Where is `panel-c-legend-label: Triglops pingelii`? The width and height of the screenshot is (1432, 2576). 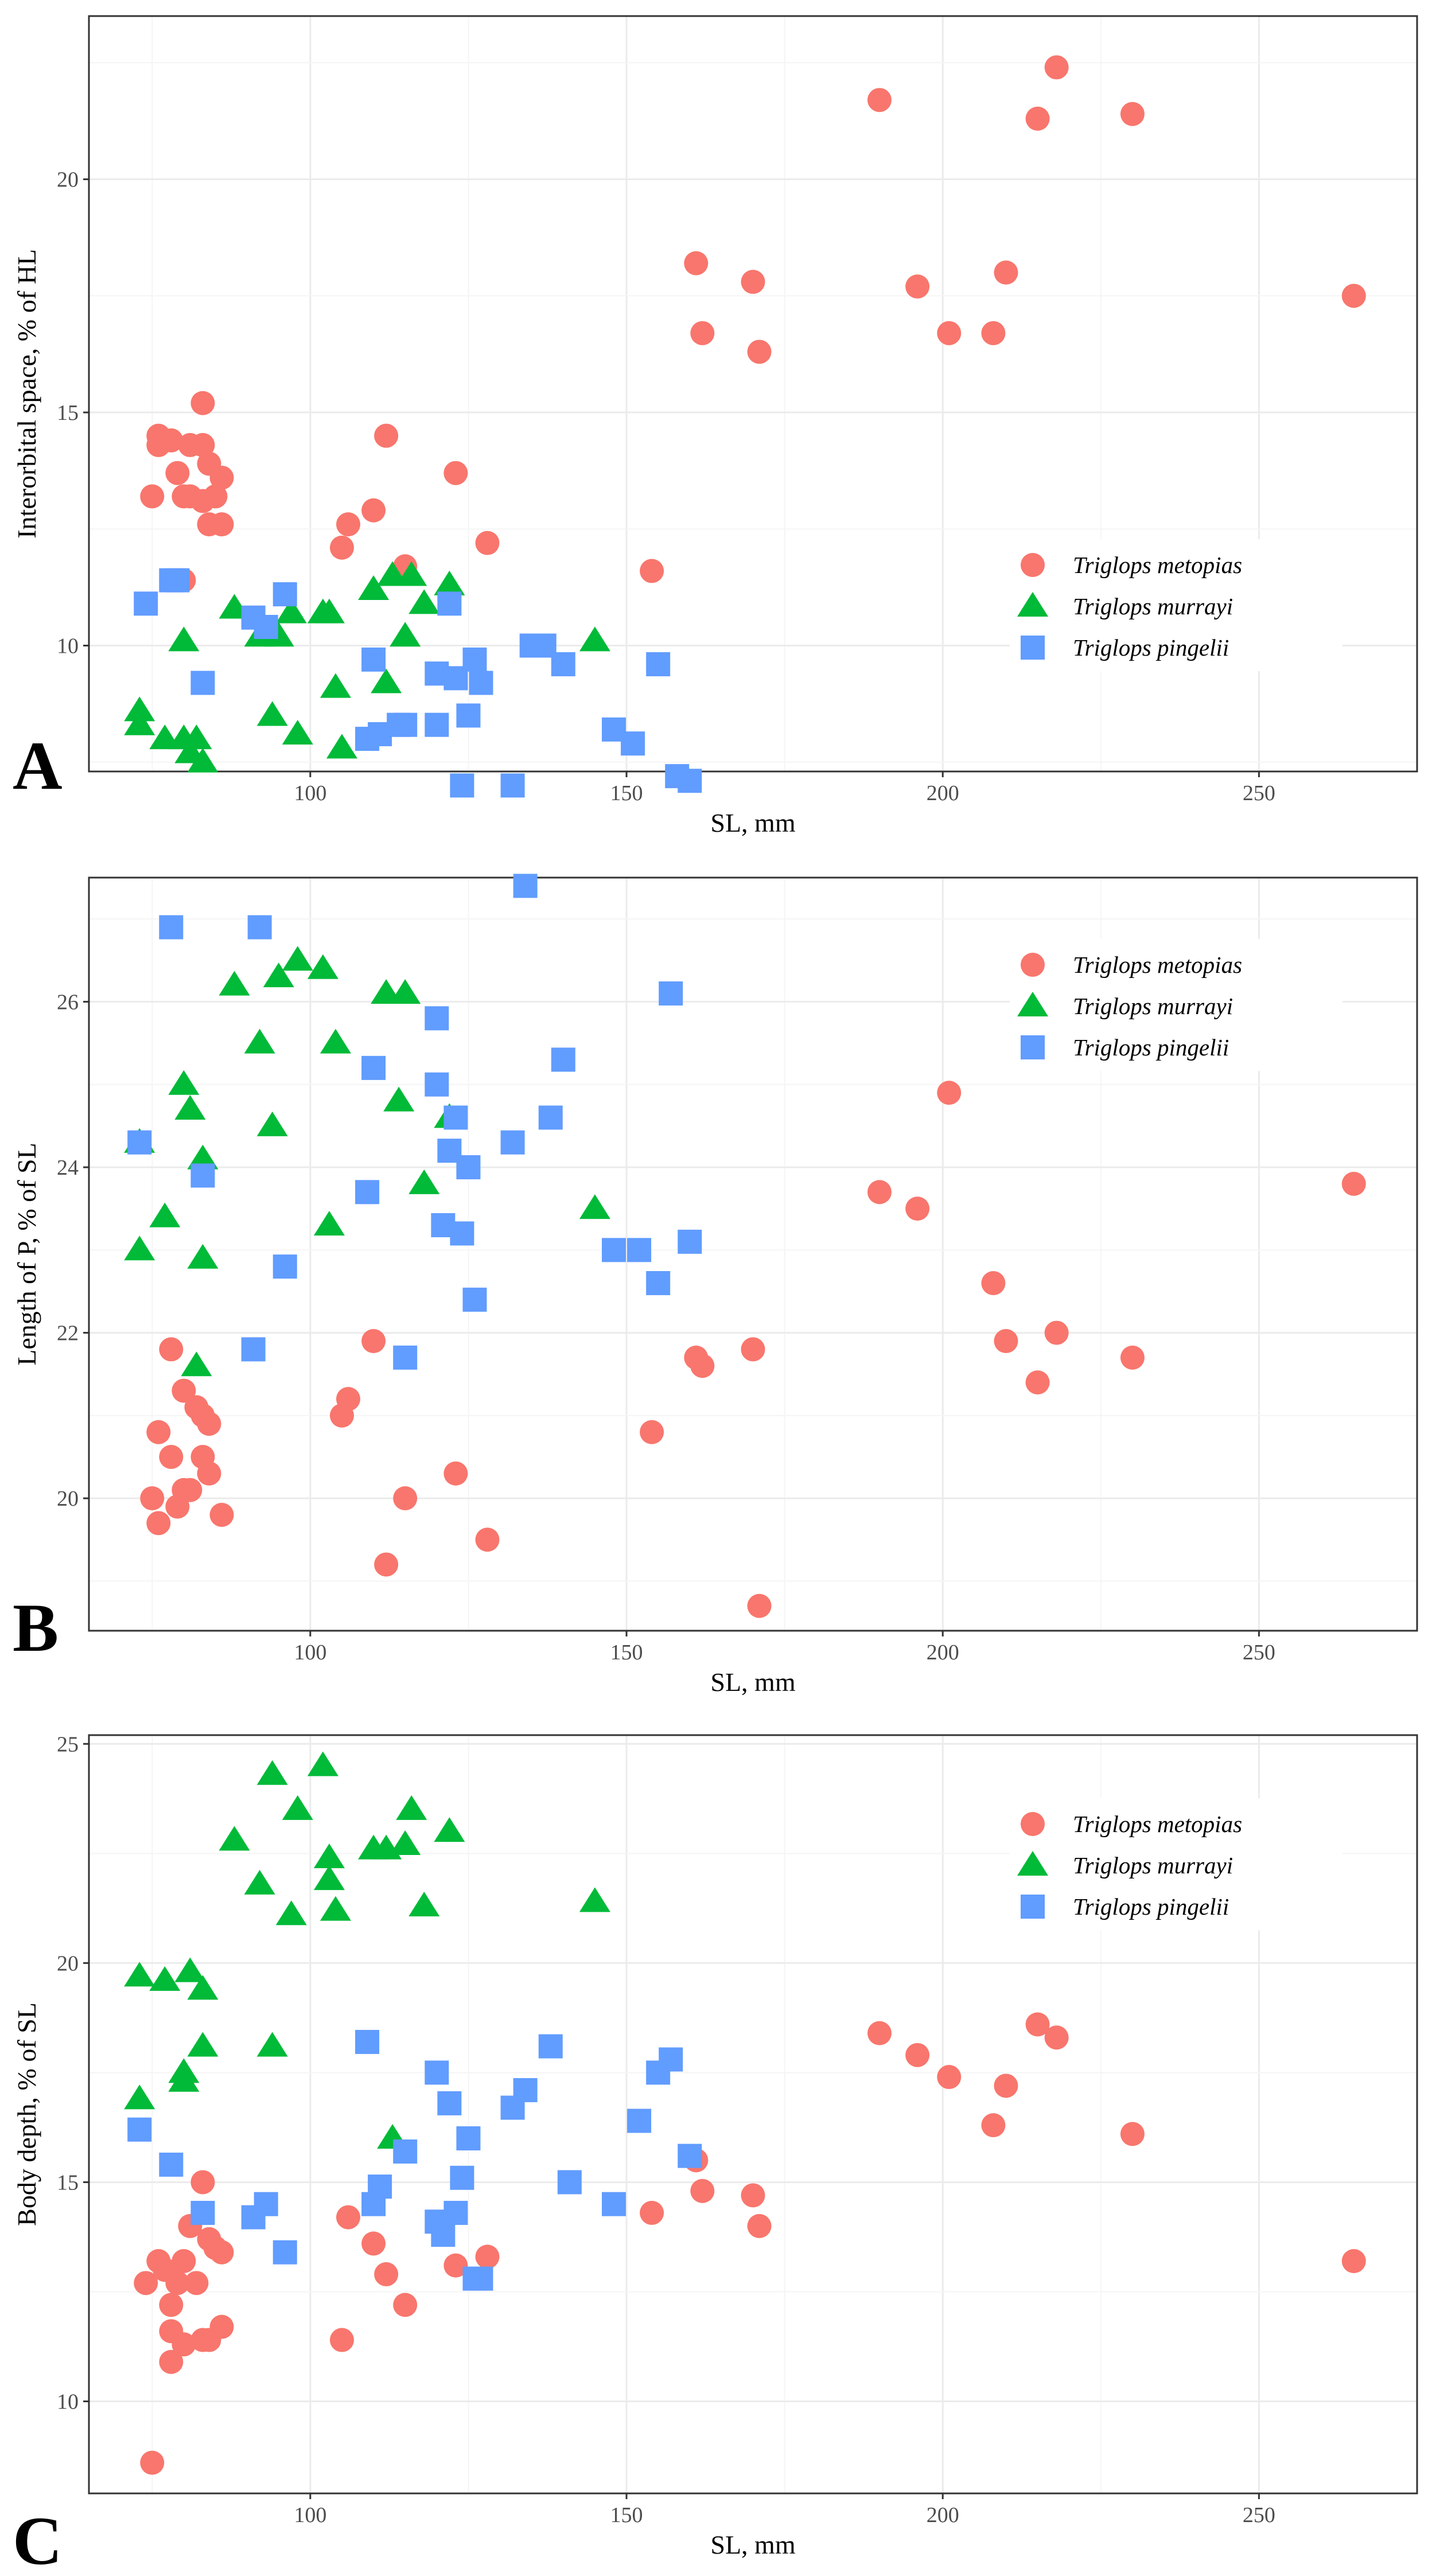
panel-c-legend-label: Triglops pingelii is located at coordinates (1151, 1907).